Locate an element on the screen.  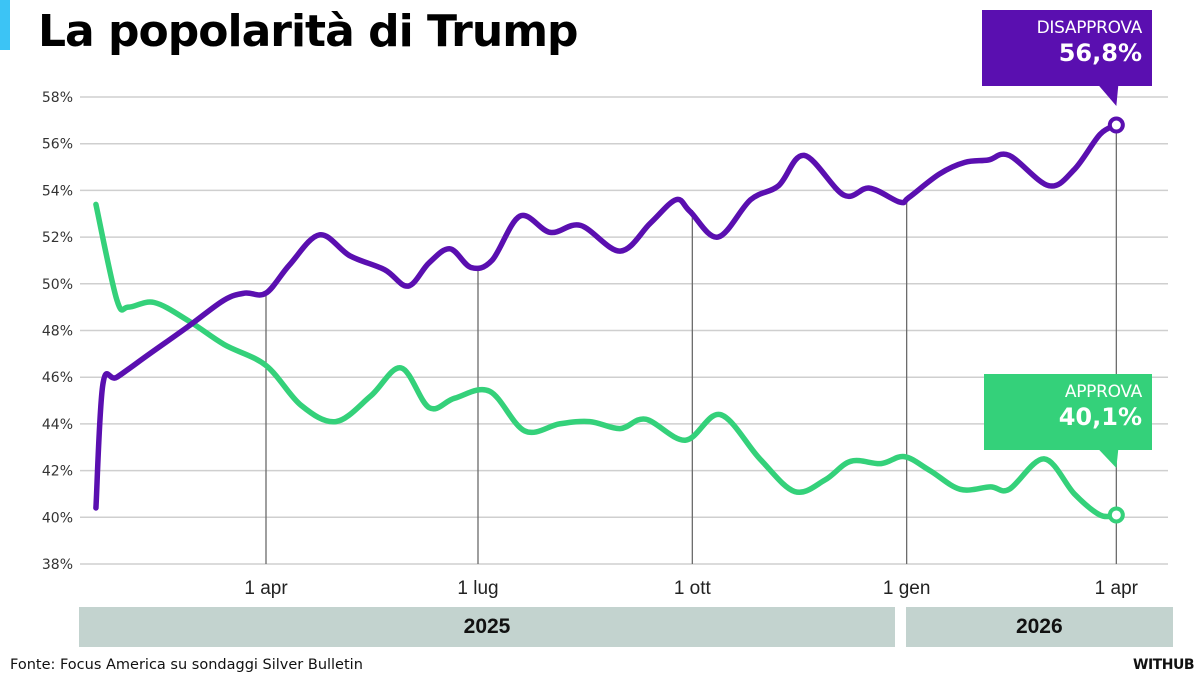
y-tick-label: 46% is located at coordinates (57, 378).